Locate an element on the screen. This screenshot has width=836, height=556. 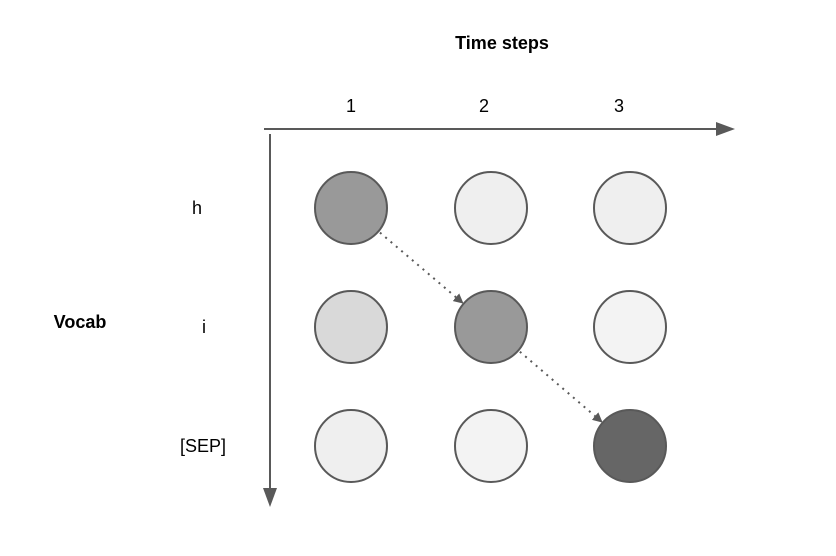
x-tick-label: 1 is located at coordinates (351, 106).